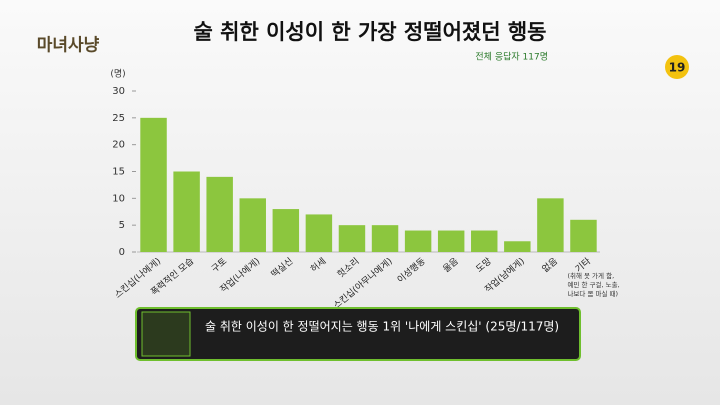 This screenshot has height=405, width=720. I want to click on annotation: 나보다 몸 마실 때), so click(592, 293).